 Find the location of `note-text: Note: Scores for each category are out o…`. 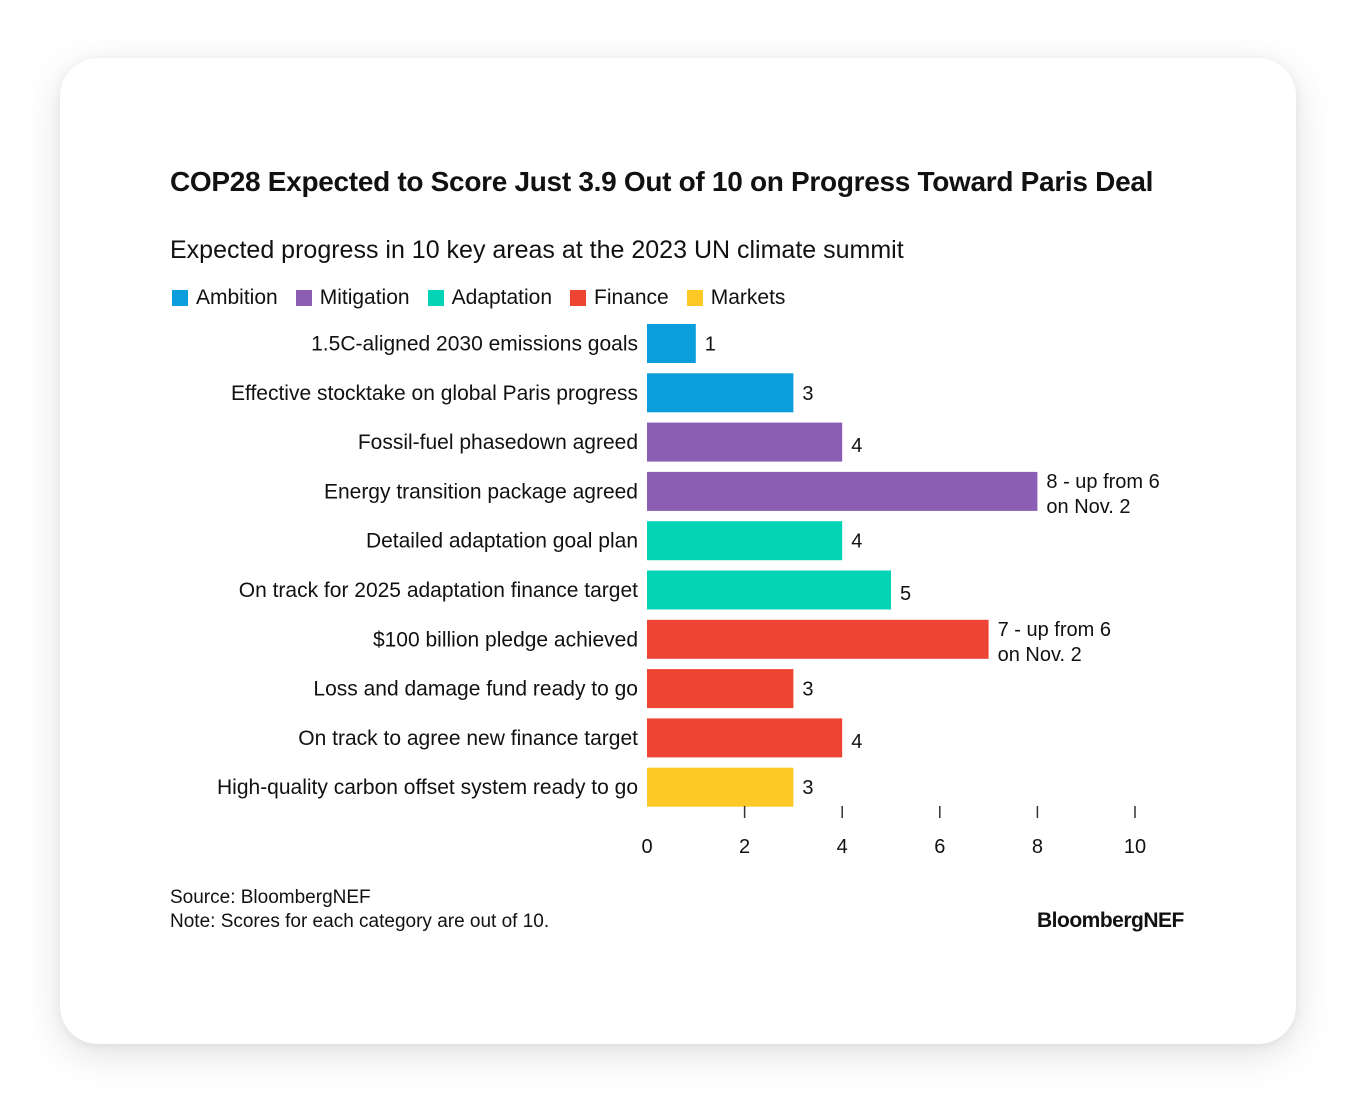

note-text: Note: Scores for each category are out o… is located at coordinates (360, 921).